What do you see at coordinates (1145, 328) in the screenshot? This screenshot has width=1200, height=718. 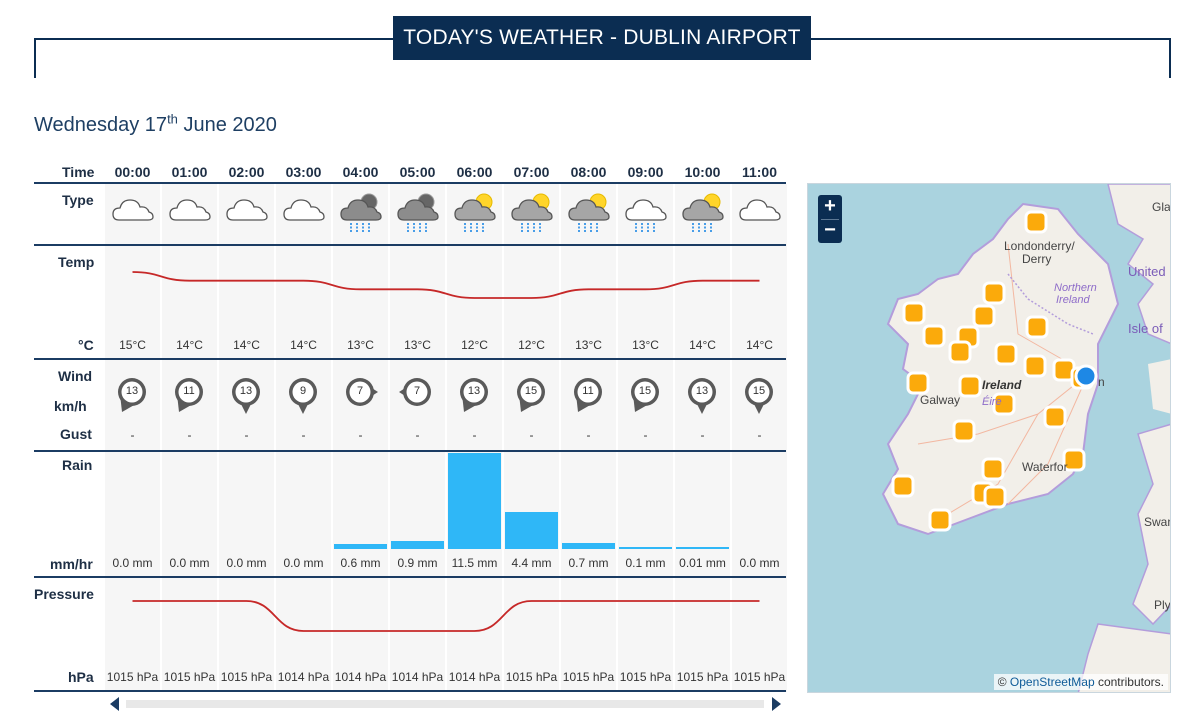 I see `map-label-isle-of: Isle of` at bounding box center [1145, 328].